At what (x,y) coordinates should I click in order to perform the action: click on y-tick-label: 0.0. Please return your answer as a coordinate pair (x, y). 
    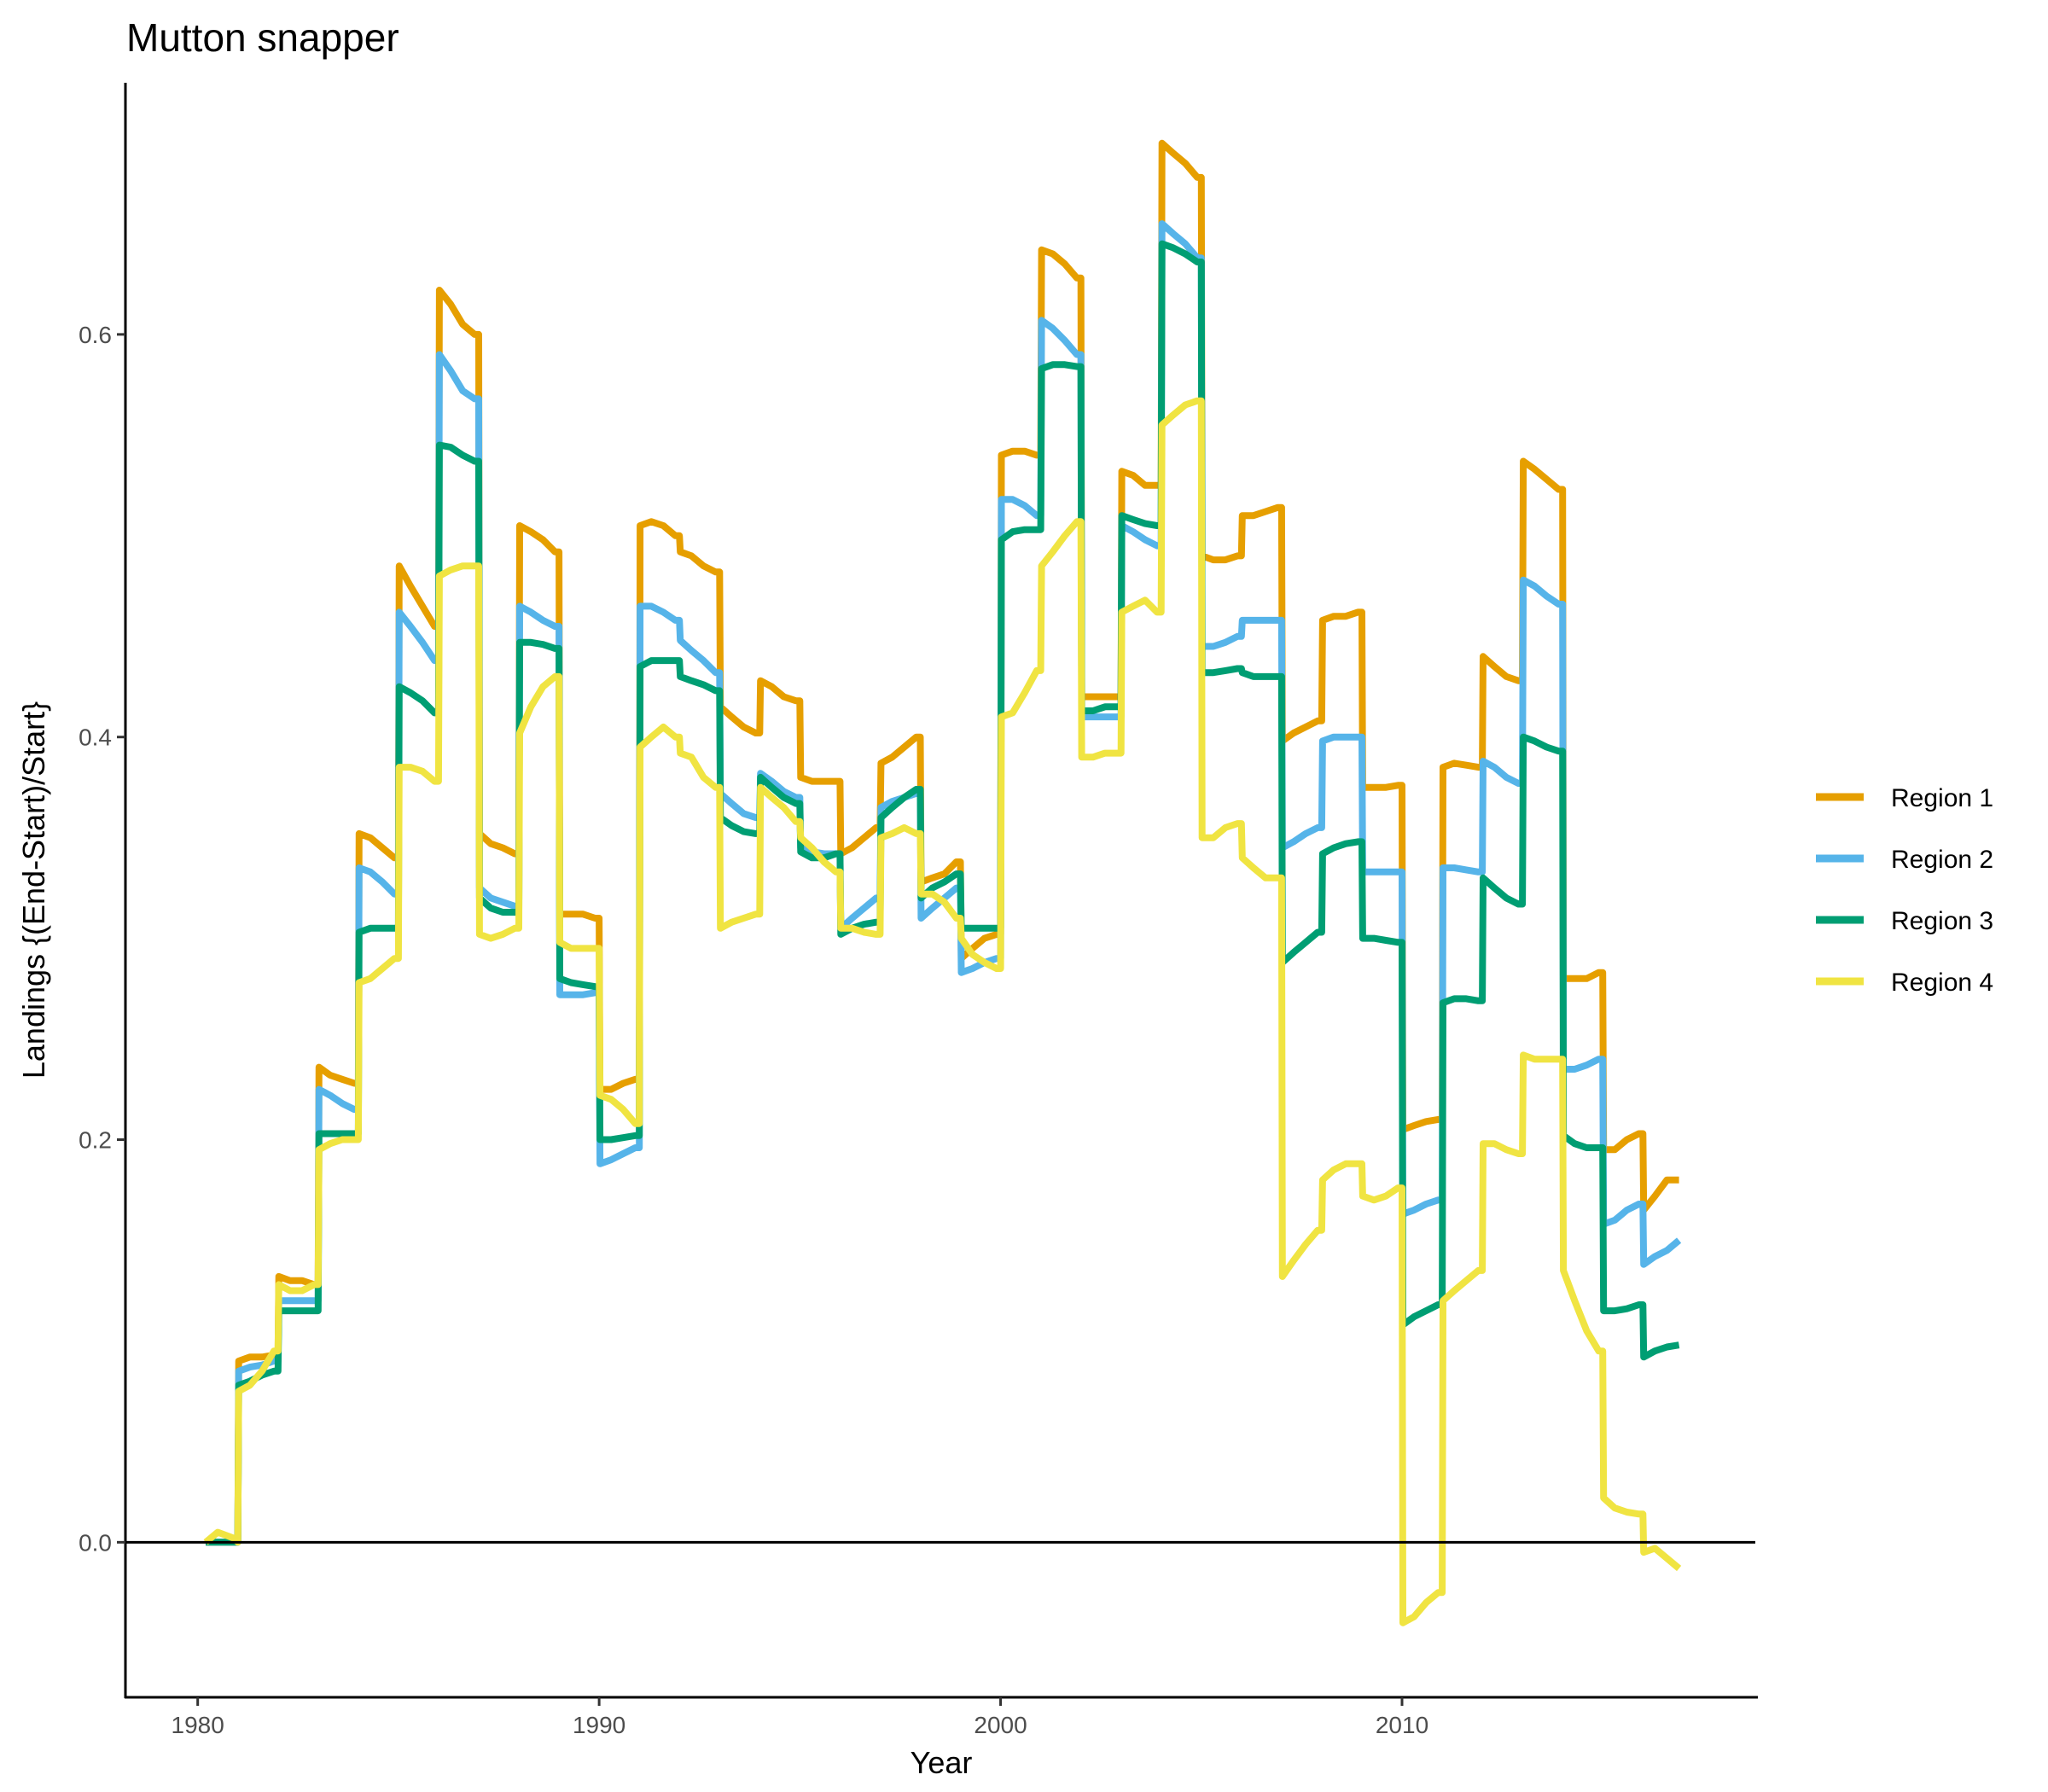
    Looking at the image, I should click on (95, 1542).